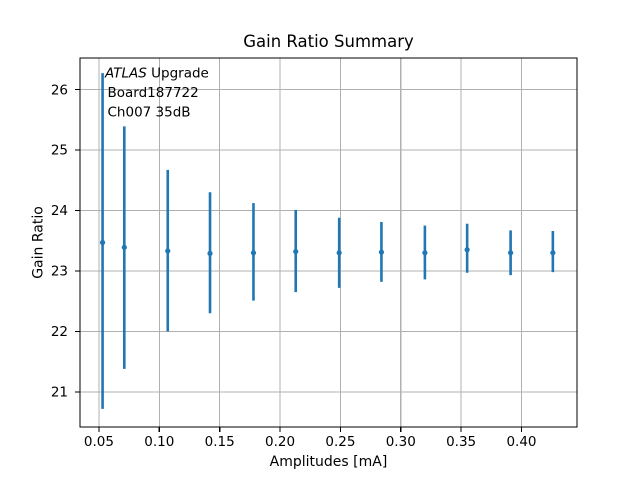 The image size is (640, 480). I want to click on annotation-experiment-name: ATLAS, so click(125, 74).